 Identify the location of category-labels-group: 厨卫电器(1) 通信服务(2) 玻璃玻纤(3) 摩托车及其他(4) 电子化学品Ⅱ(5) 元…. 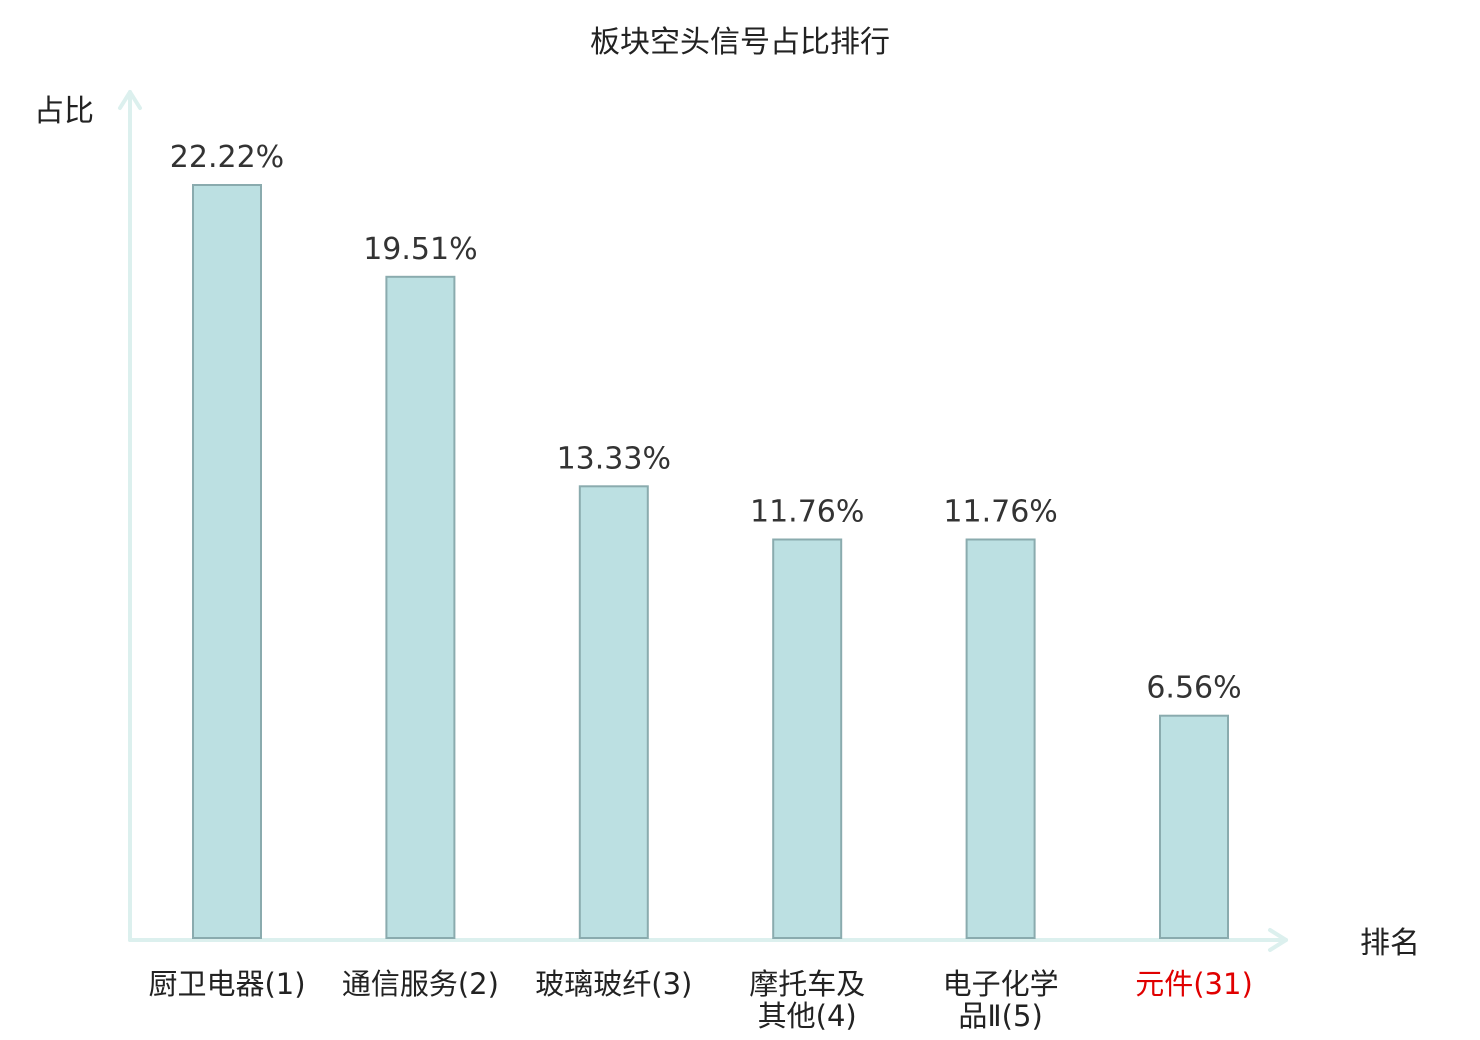
(700, 1000).